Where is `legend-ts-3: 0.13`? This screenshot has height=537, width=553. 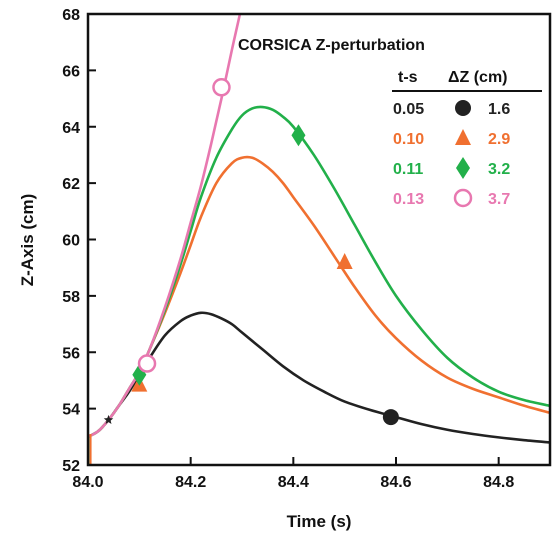 legend-ts-3: 0.13 is located at coordinates (408, 199).